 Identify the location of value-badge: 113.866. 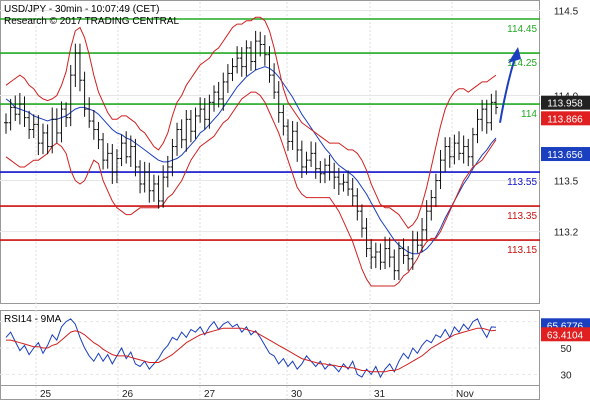
(565, 118).